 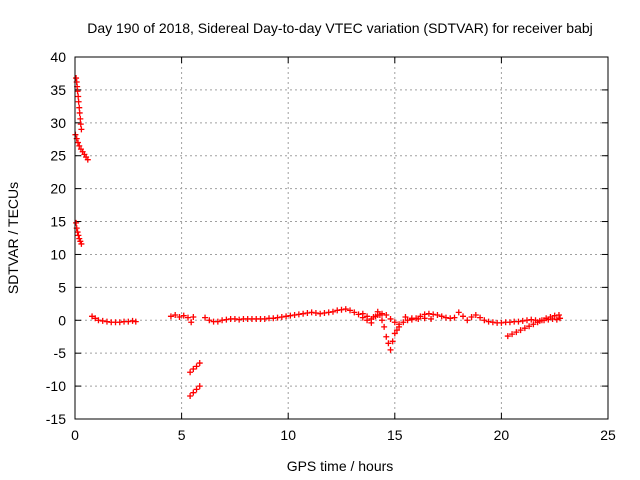 What do you see at coordinates (608, 435) in the screenshot?
I see `x-tick-label: 25` at bounding box center [608, 435].